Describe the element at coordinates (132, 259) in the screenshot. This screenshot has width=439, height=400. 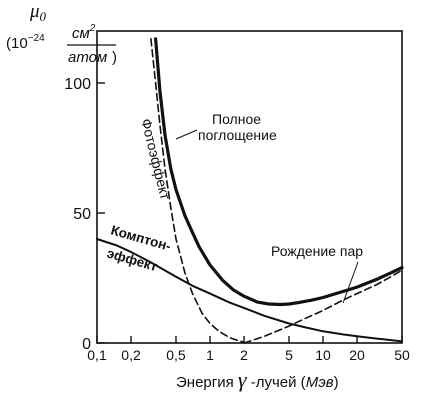
I see `label-compton-line2: эффект` at that location.